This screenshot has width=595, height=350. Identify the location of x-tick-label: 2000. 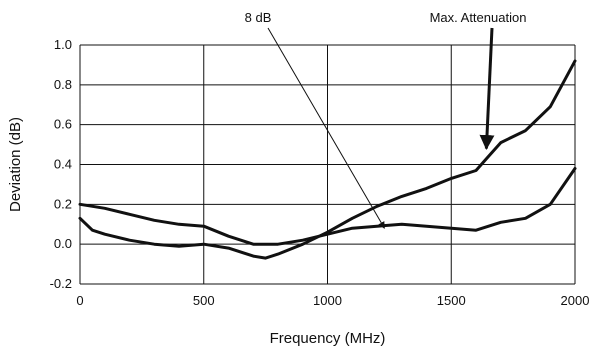
(575, 300).